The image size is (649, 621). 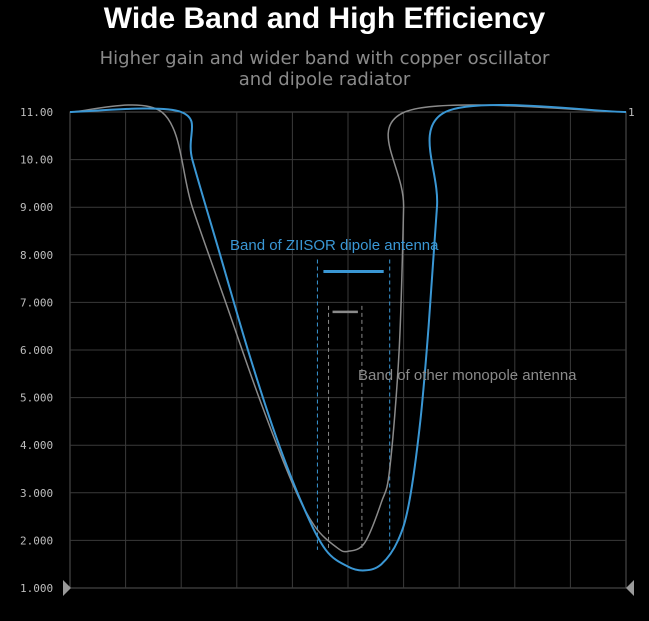 What do you see at coordinates (324, 79) in the screenshot?
I see `subtitle-line-2: and dipole radiator` at bounding box center [324, 79].